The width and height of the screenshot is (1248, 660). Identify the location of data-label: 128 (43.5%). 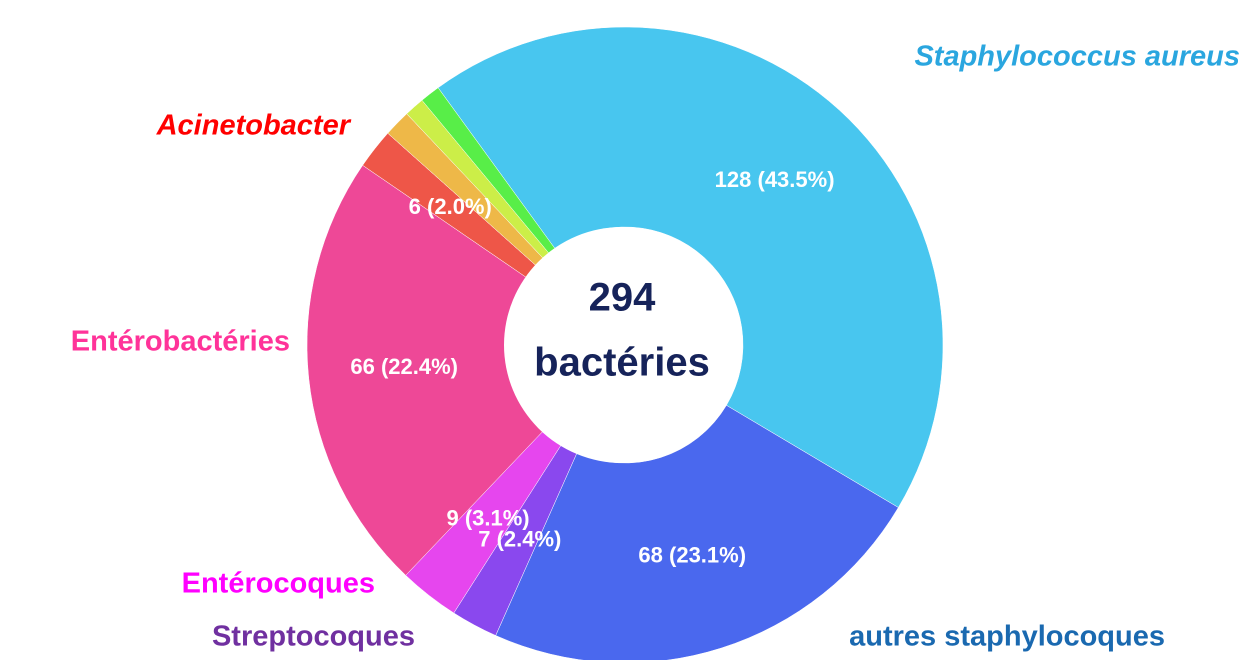
(775, 179).